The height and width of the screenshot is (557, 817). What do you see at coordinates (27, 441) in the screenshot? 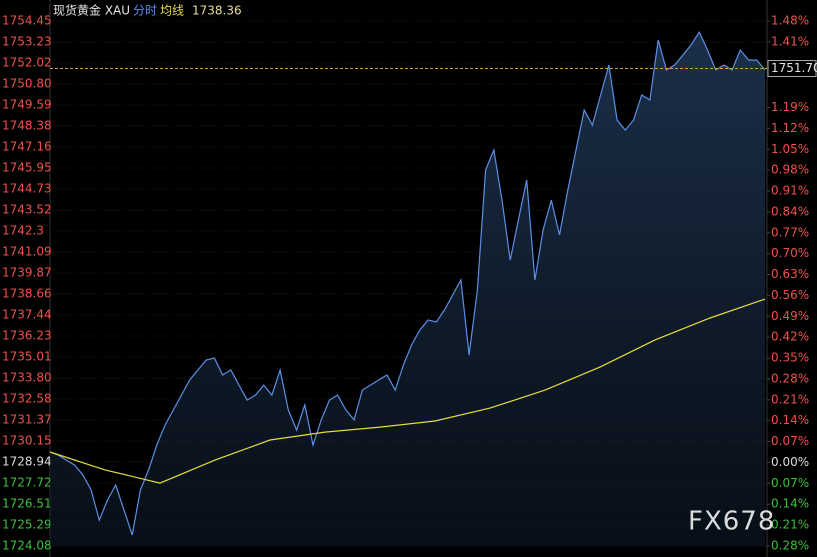
I see `y-tick-label: 1730.15` at bounding box center [27, 441].